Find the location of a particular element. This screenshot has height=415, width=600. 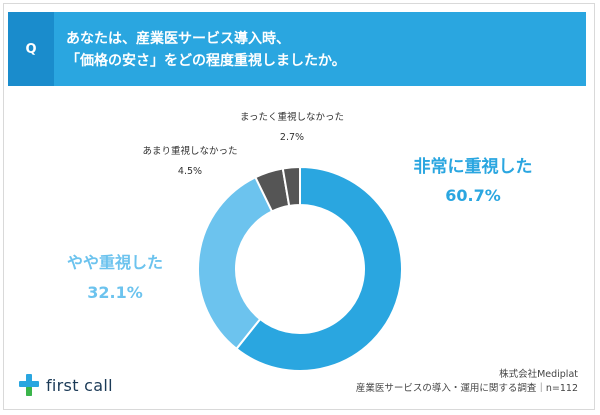

plus-pin-icon is located at coordinates (29, 385).